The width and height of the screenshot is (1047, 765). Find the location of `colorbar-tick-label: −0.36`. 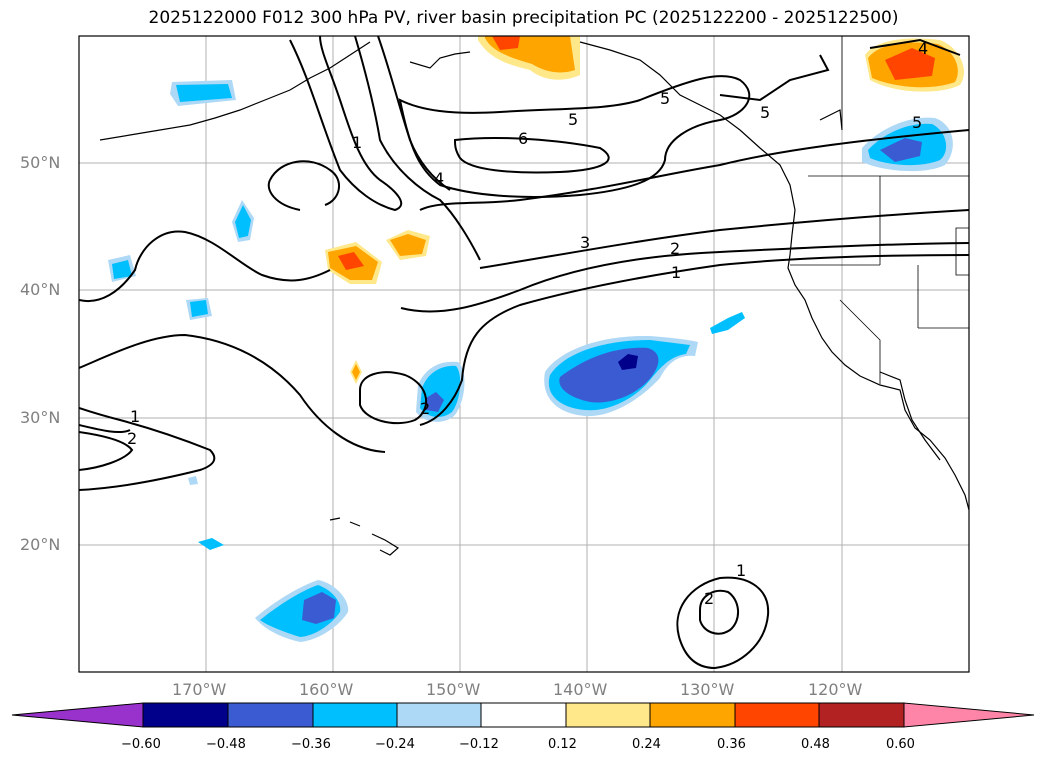

colorbar-tick-label: −0.36 is located at coordinates (311, 744).